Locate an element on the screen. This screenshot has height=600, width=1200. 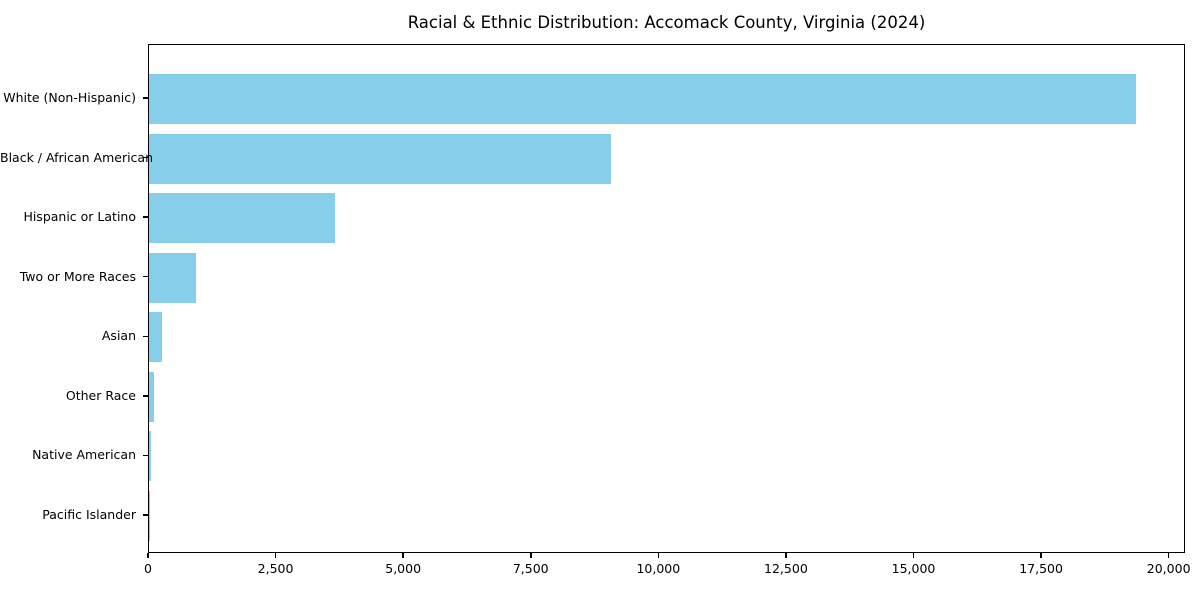
bar-hispanic-or-latino is located at coordinates (242, 218).